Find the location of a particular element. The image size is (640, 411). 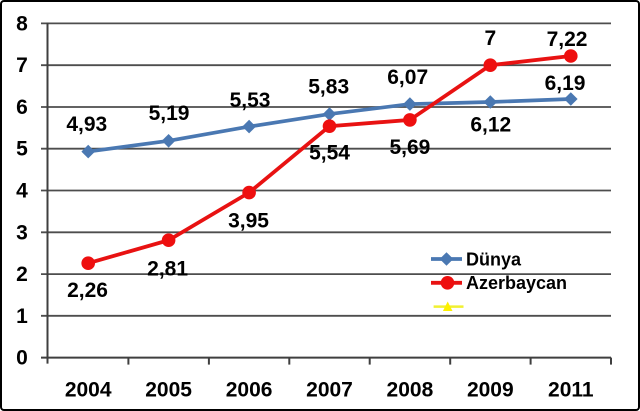

svg-text: 4 is located at coordinates (22, 191).